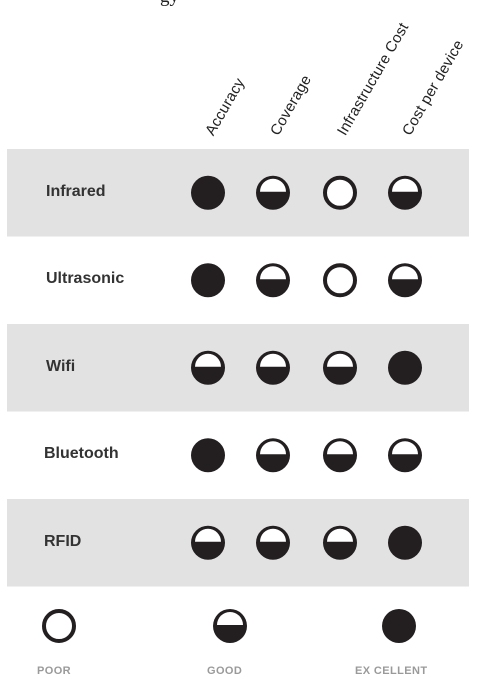  I want to click on rating-good-infrared-cost-per-device, so click(405, 192).